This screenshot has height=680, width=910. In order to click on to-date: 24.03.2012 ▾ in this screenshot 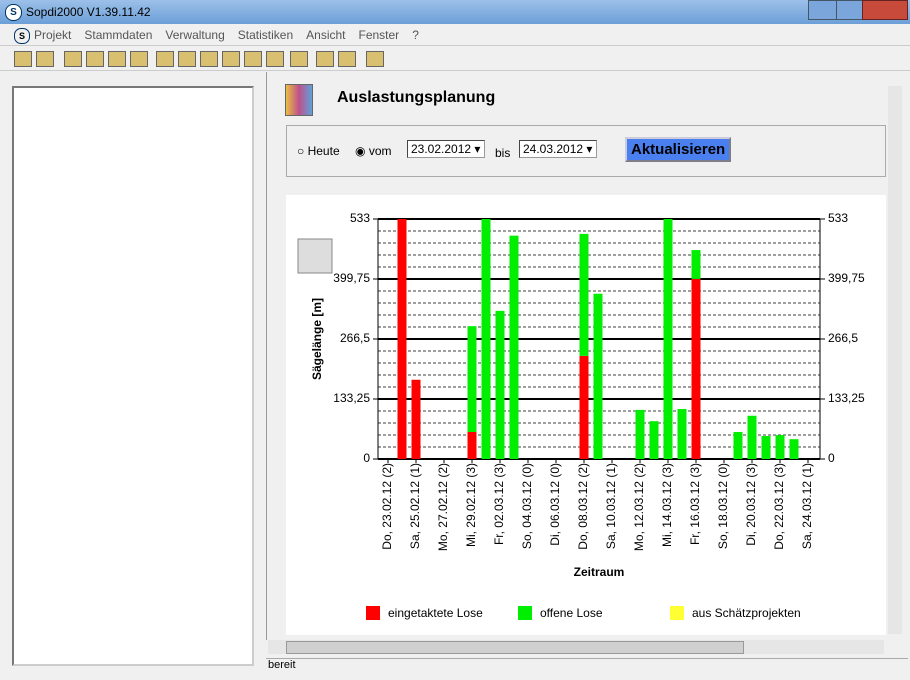, I will do `click(558, 149)`.